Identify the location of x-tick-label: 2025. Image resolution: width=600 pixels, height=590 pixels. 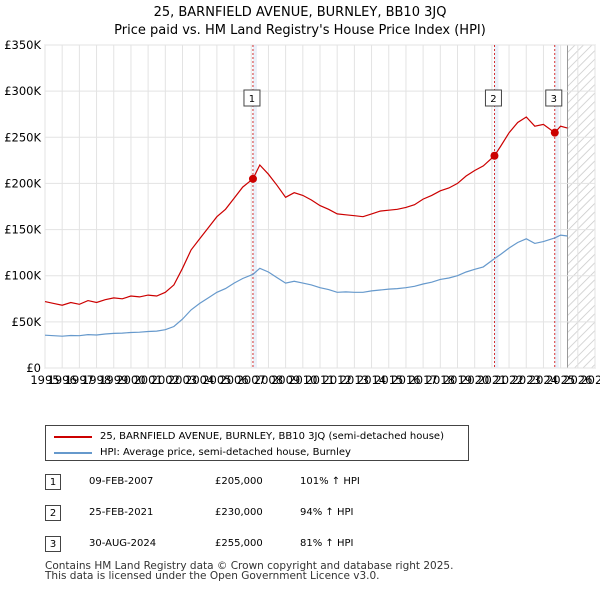
(560, 380).